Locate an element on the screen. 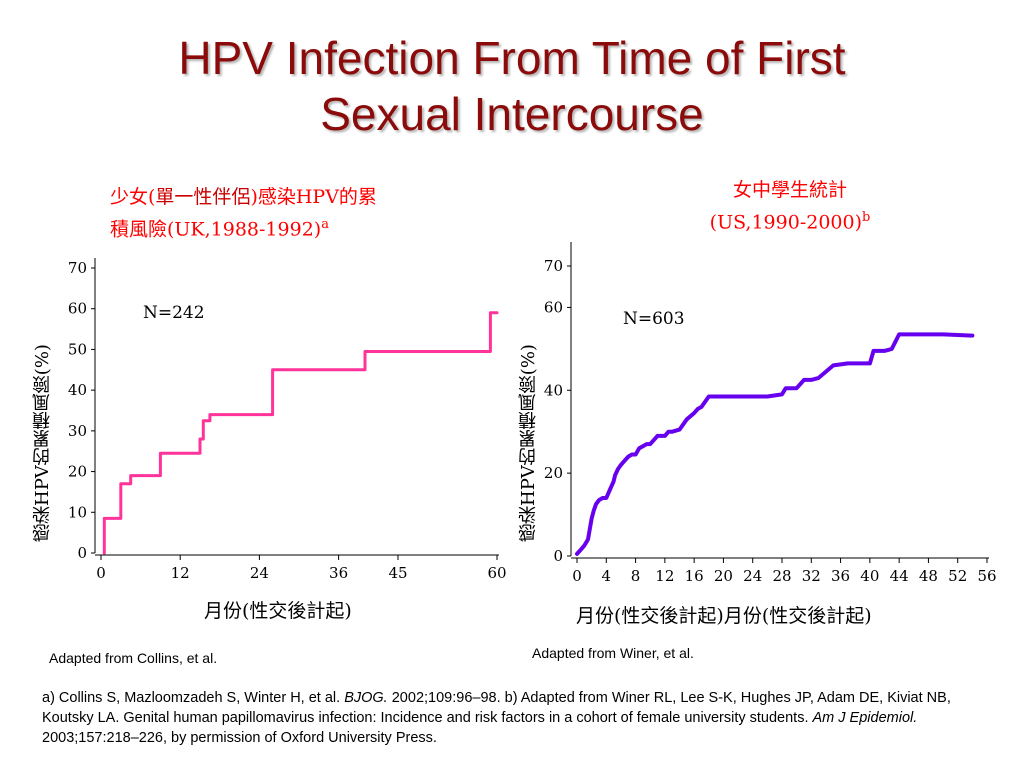 This screenshot has width=1024, height=768. right-x-tick-label: 28 is located at coordinates (781, 576).